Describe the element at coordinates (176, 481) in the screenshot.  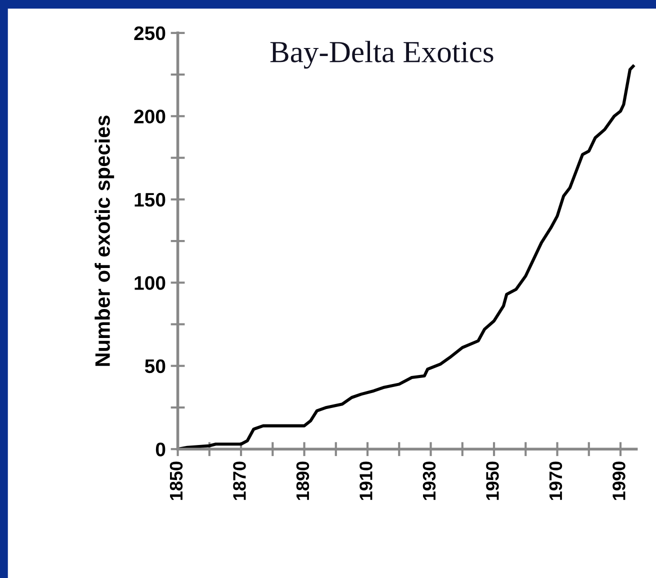
I see `x-tick-label: 1850` at that location.